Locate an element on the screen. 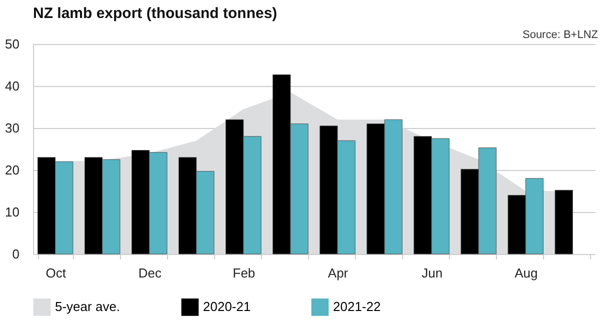  legend-label: 5-year ave. is located at coordinates (87, 306).